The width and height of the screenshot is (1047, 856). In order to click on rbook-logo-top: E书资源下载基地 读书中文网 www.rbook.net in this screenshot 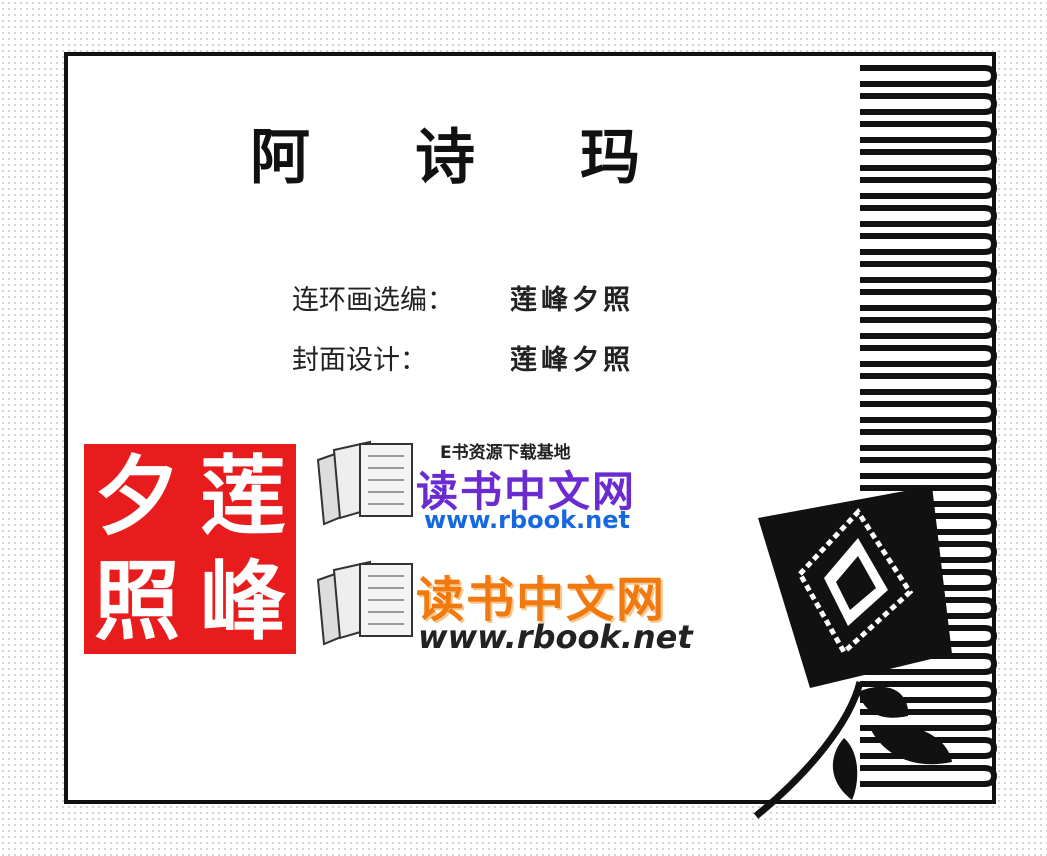, I will do `click(492, 488)`.